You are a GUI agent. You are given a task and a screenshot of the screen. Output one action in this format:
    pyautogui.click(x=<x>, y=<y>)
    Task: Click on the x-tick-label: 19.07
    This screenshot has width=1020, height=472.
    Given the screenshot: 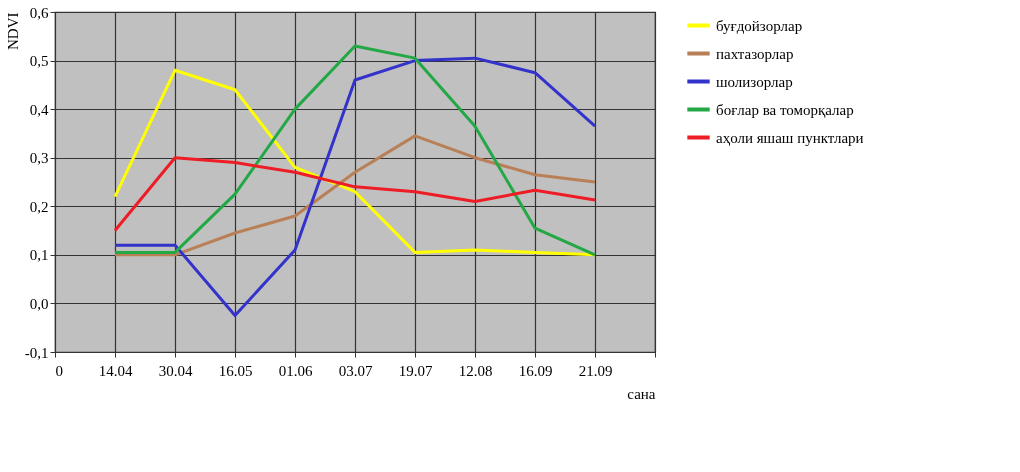 What is the action you would take?
    pyautogui.click(x=415, y=370)
    